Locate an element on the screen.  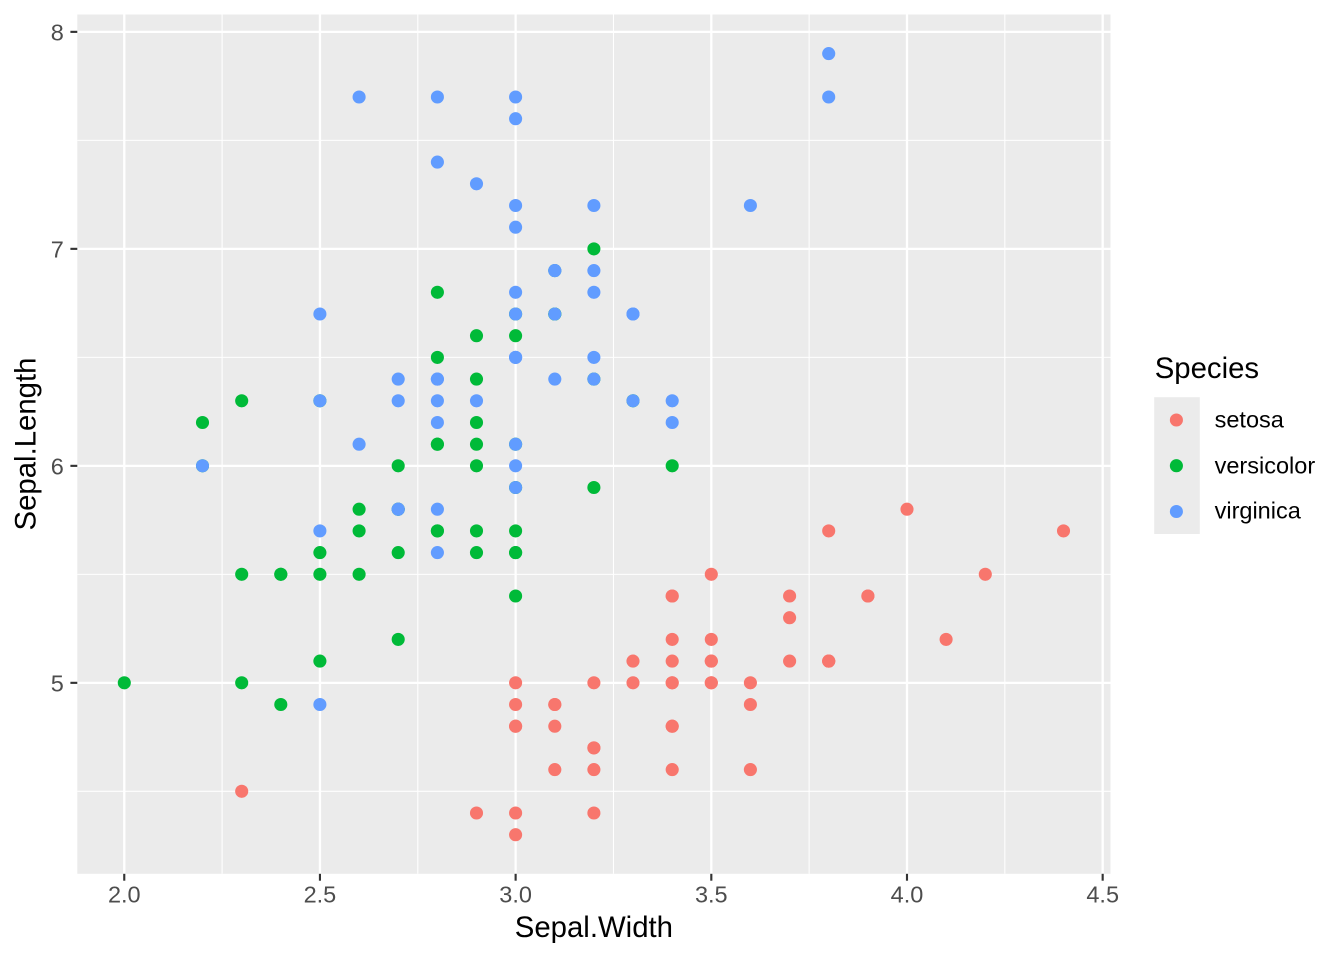
svg-text: Sepal.Width is located at coordinates (594, 927).